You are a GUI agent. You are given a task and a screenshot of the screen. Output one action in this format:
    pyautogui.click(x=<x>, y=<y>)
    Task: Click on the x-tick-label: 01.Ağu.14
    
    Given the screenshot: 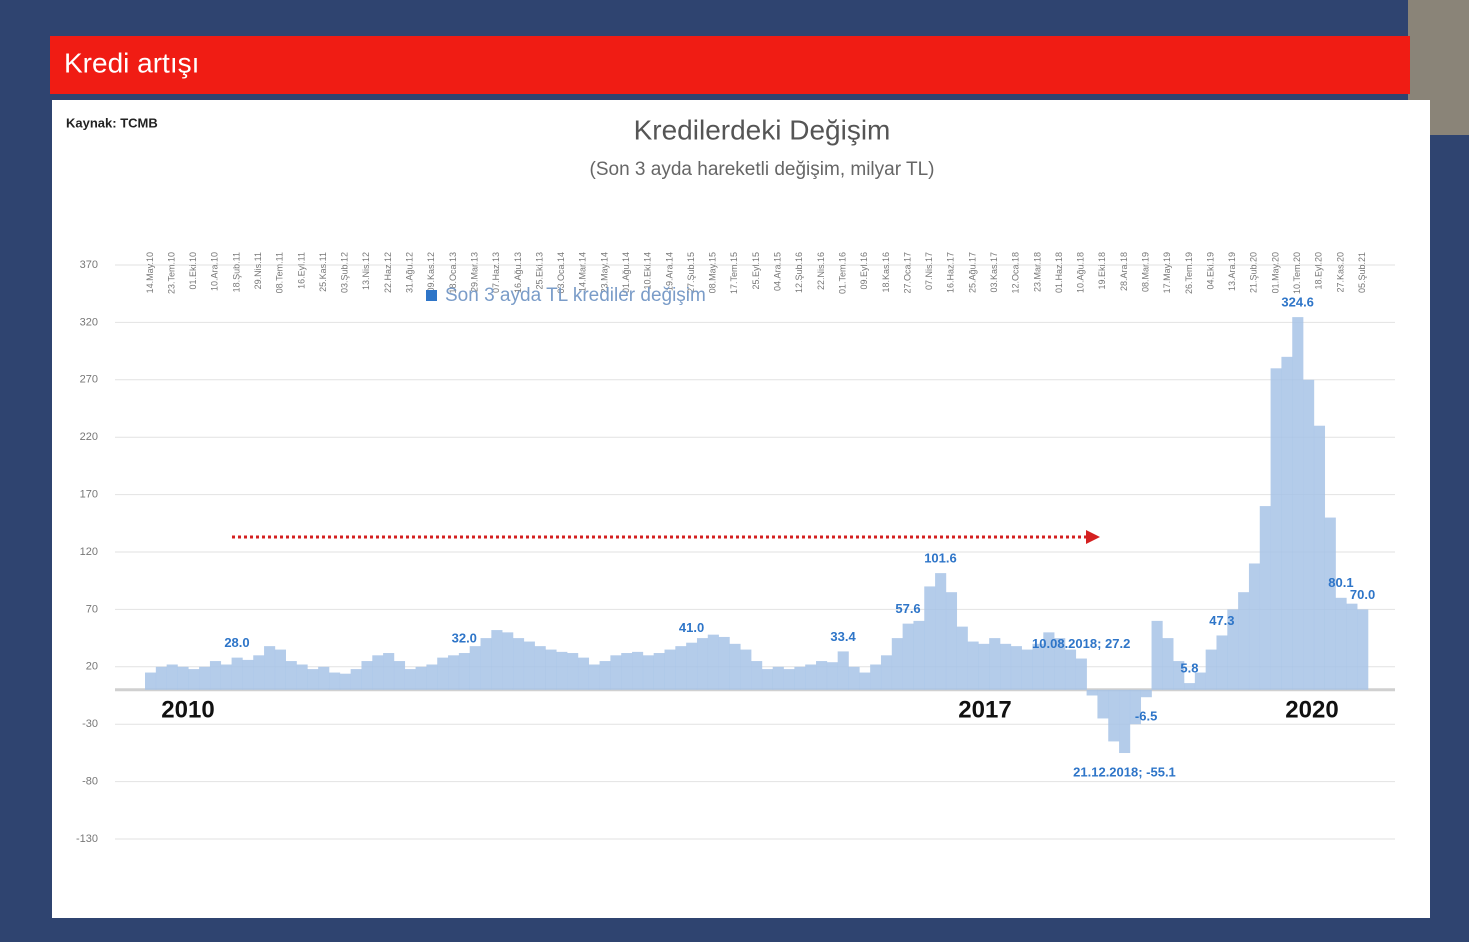 What is the action you would take?
    pyautogui.click(x=626, y=272)
    